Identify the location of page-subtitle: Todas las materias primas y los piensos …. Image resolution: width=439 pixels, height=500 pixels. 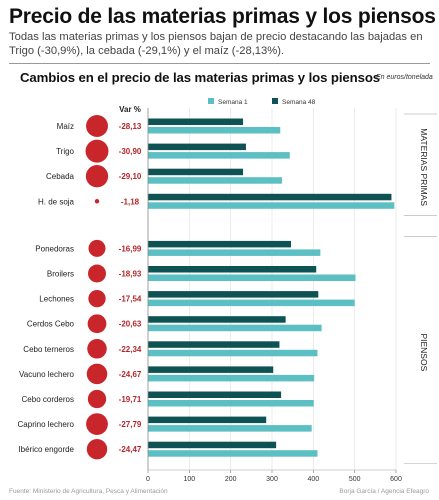
(216, 44).